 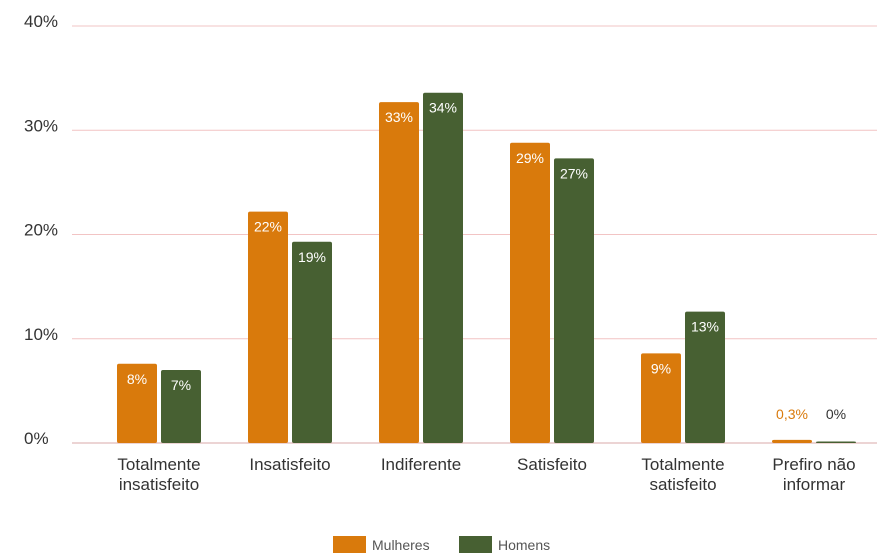 What do you see at coordinates (552, 464) in the screenshot?
I see `category-label: Satisfeito` at bounding box center [552, 464].